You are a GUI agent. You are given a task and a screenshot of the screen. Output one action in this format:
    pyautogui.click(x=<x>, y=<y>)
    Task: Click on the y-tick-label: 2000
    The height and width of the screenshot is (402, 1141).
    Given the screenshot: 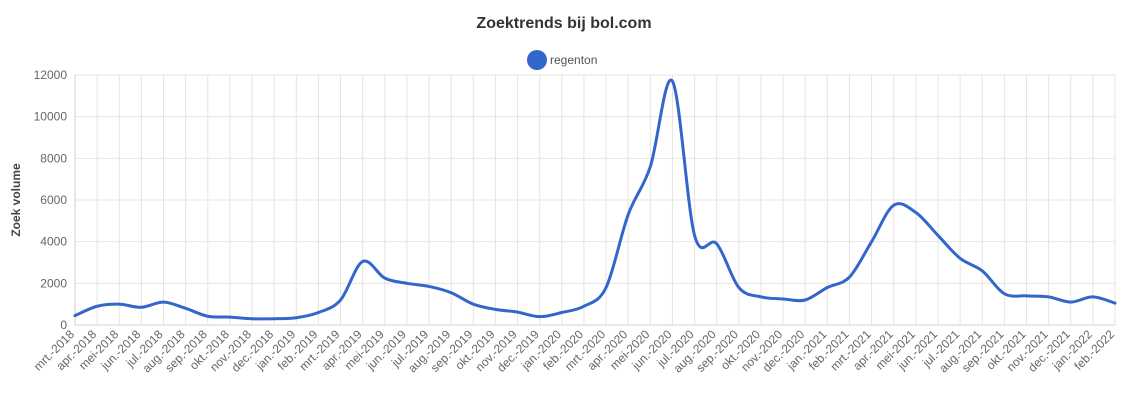 What is the action you would take?
    pyautogui.click(x=53, y=283)
    